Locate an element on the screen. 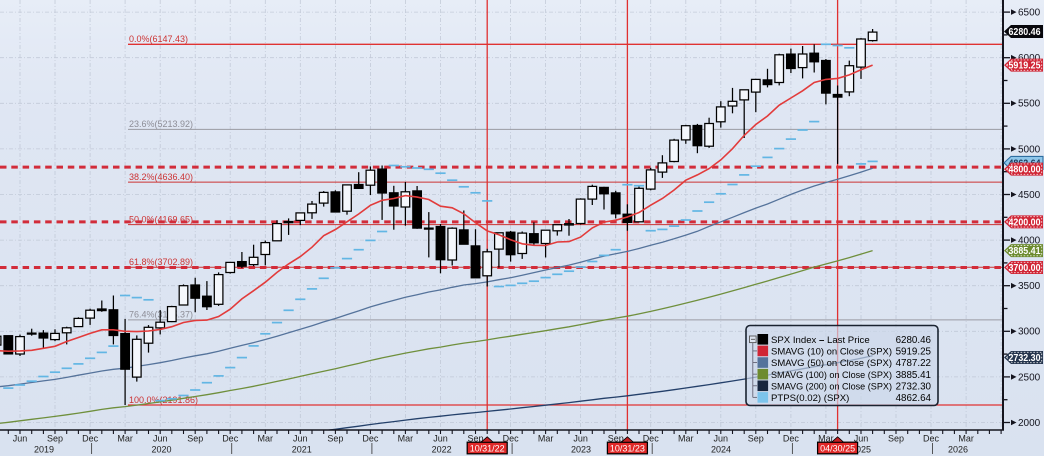  svg-text: 04/30/25 is located at coordinates (837, 449).